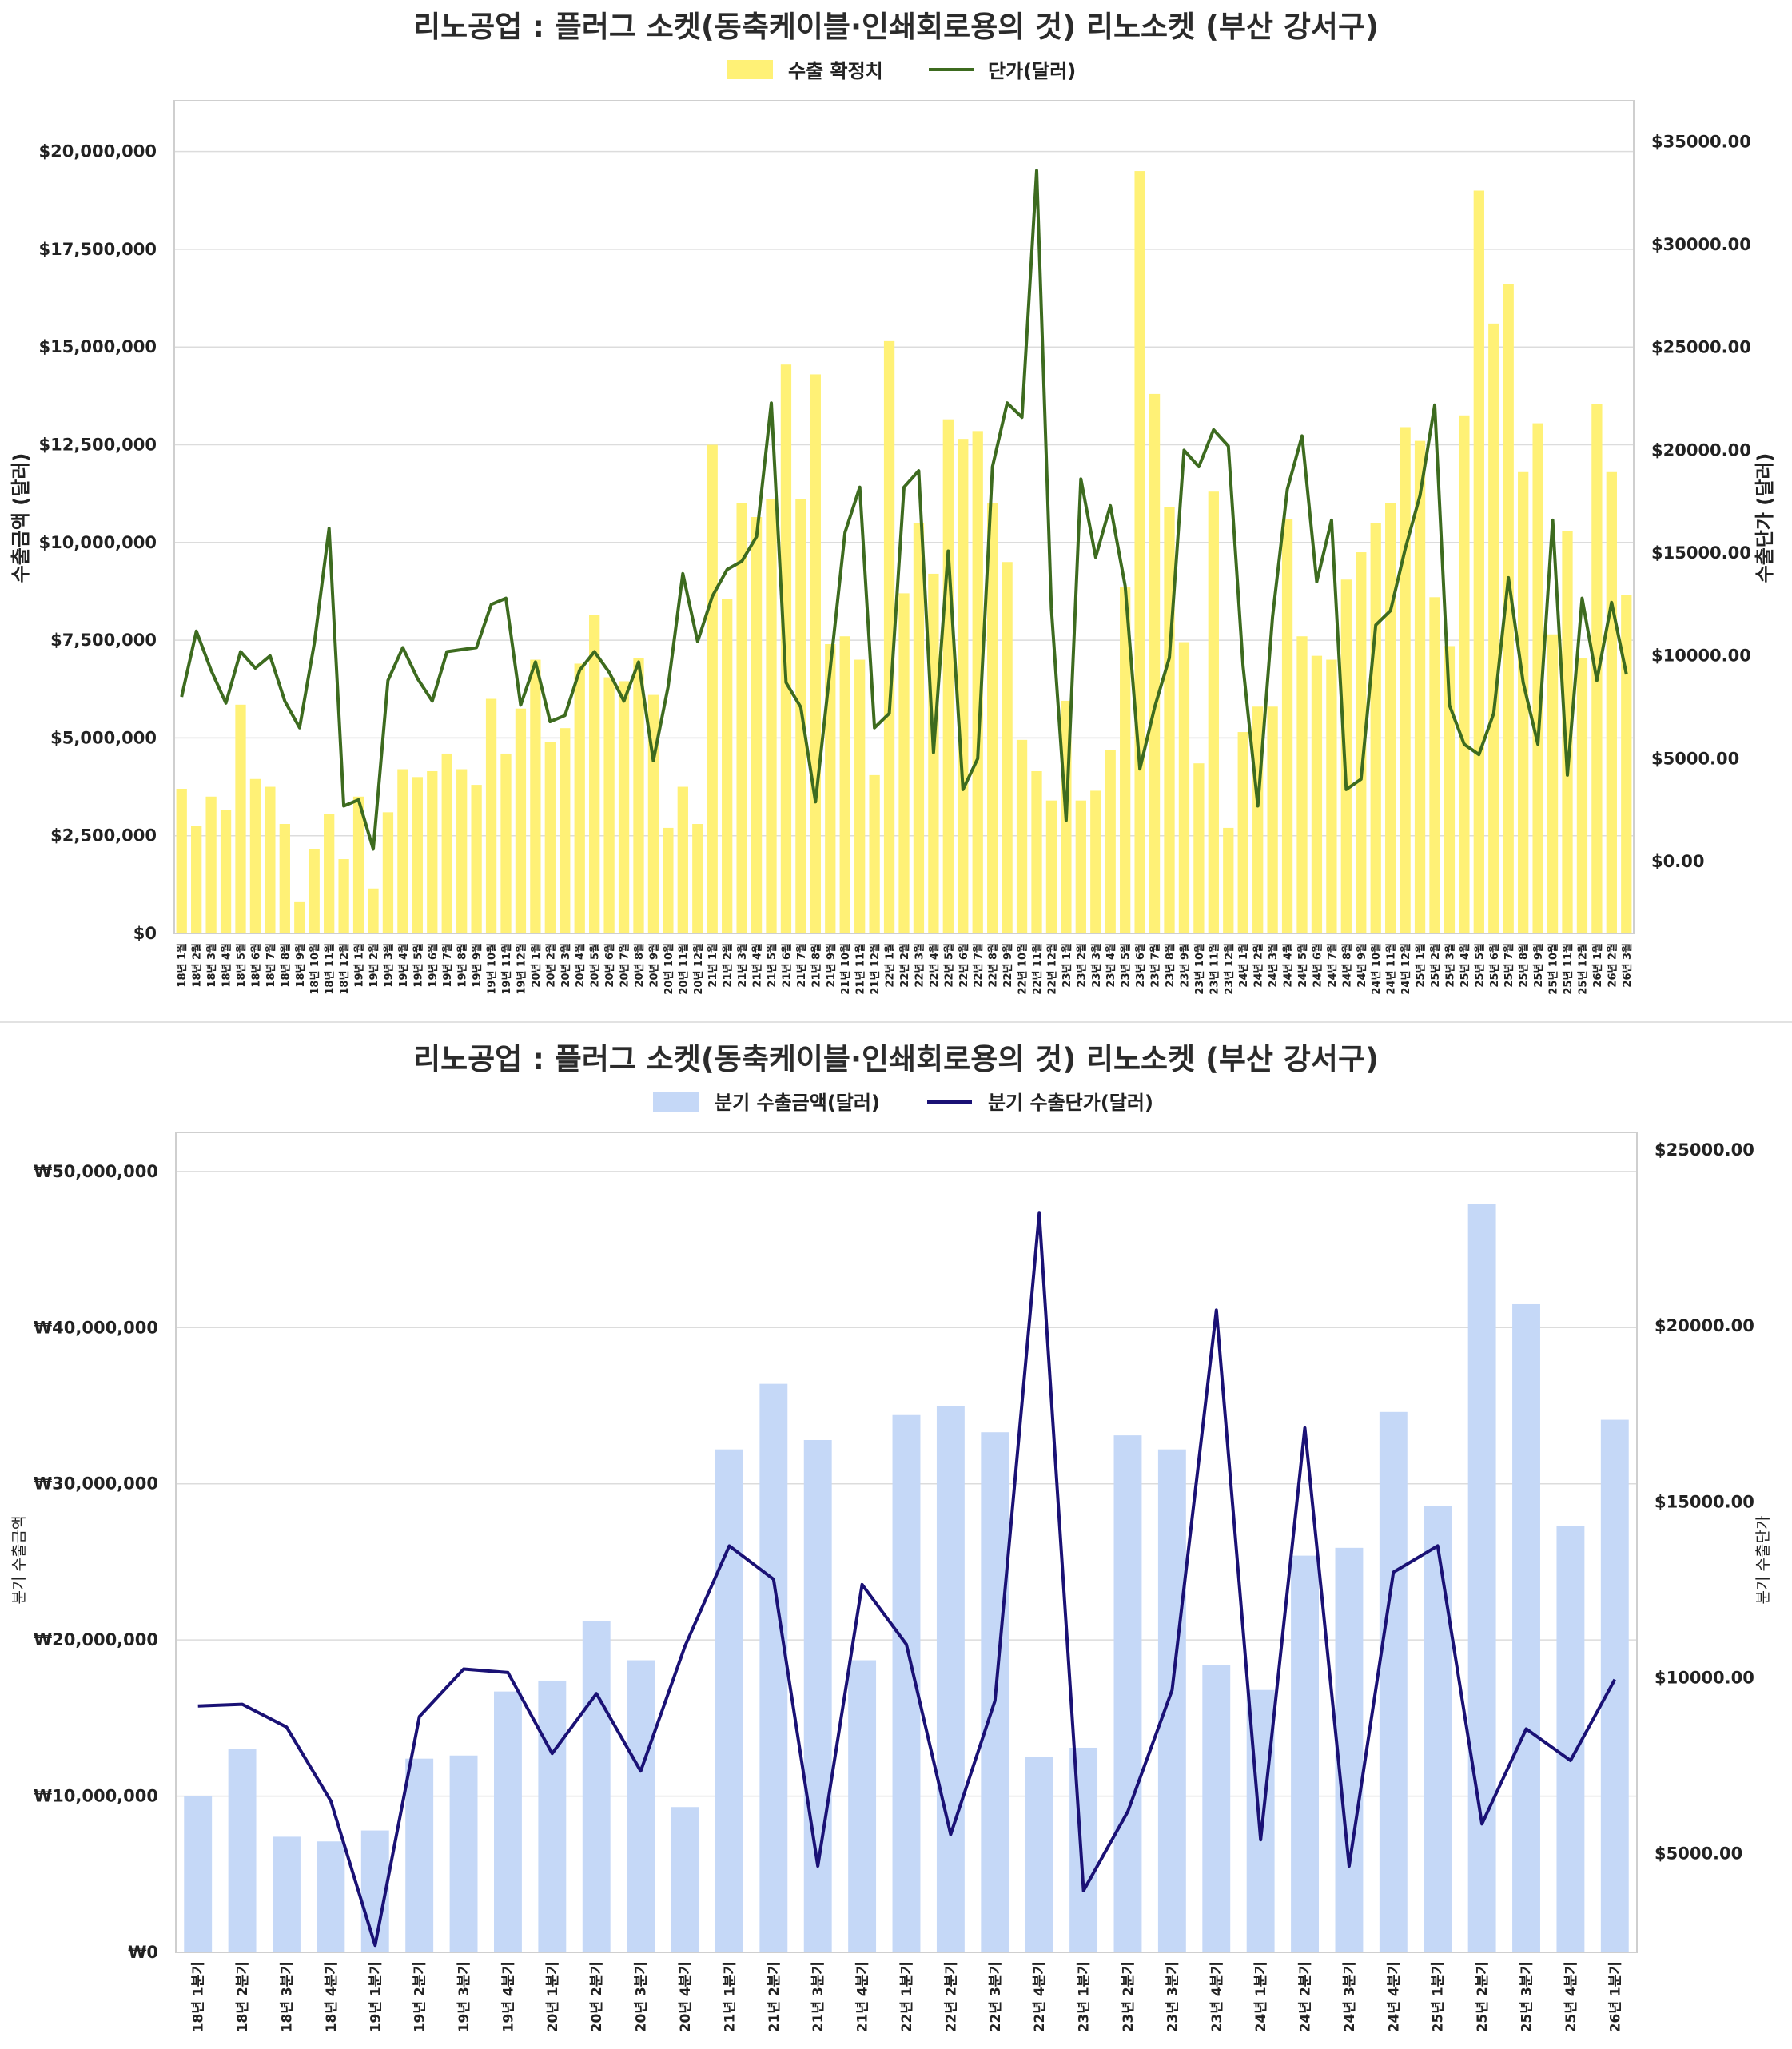 Image resolution: width=1792 pixels, height=2049 pixels. I want to click on x-tick: 24년 1월, so click(1243, 965).